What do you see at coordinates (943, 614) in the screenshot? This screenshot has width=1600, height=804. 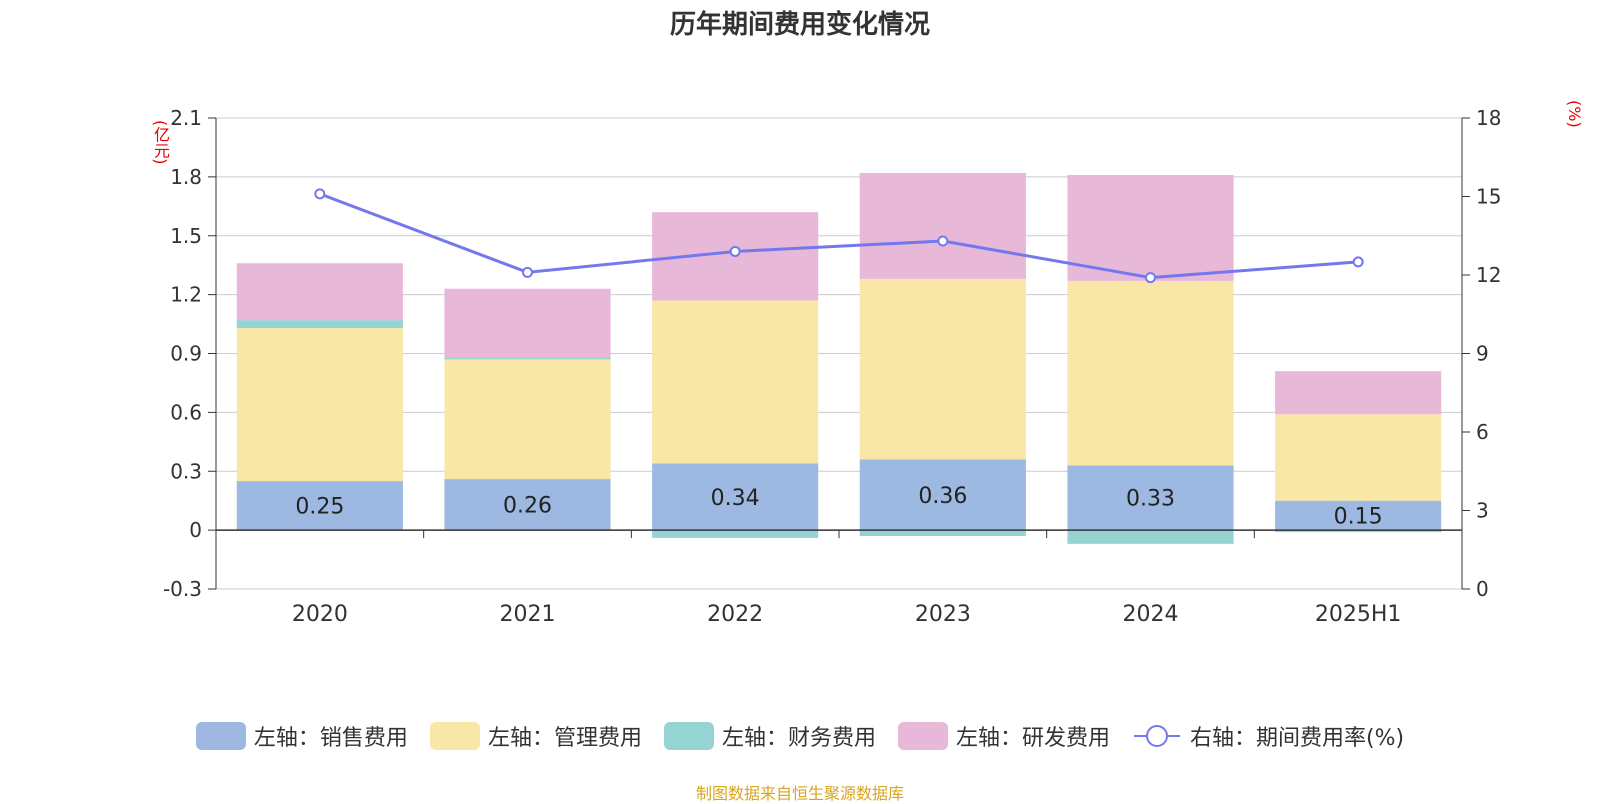 I see `x-axis-category-label: 2023` at bounding box center [943, 614].